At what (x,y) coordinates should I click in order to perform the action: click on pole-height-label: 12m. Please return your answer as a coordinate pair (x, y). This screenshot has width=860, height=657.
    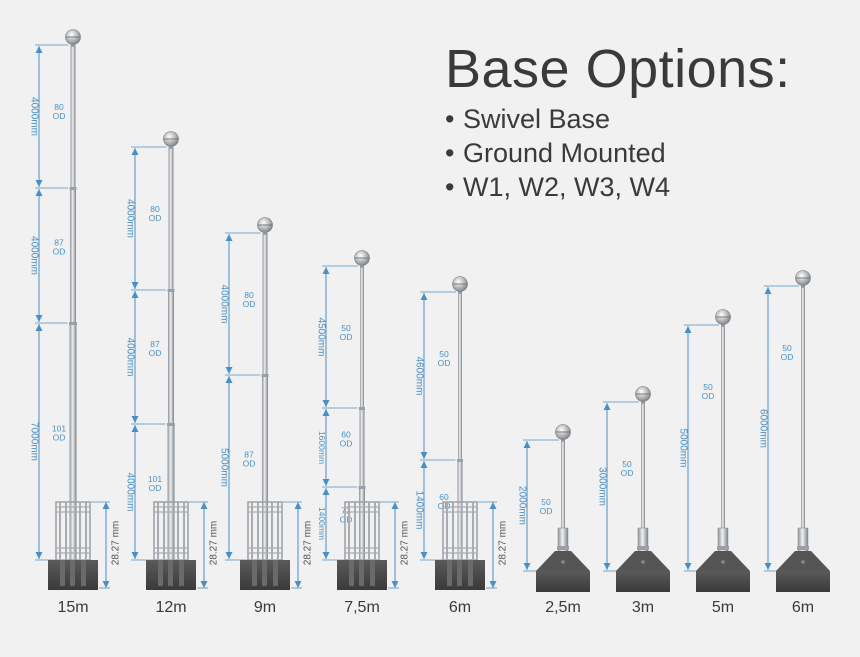
    Looking at the image, I should click on (170, 607).